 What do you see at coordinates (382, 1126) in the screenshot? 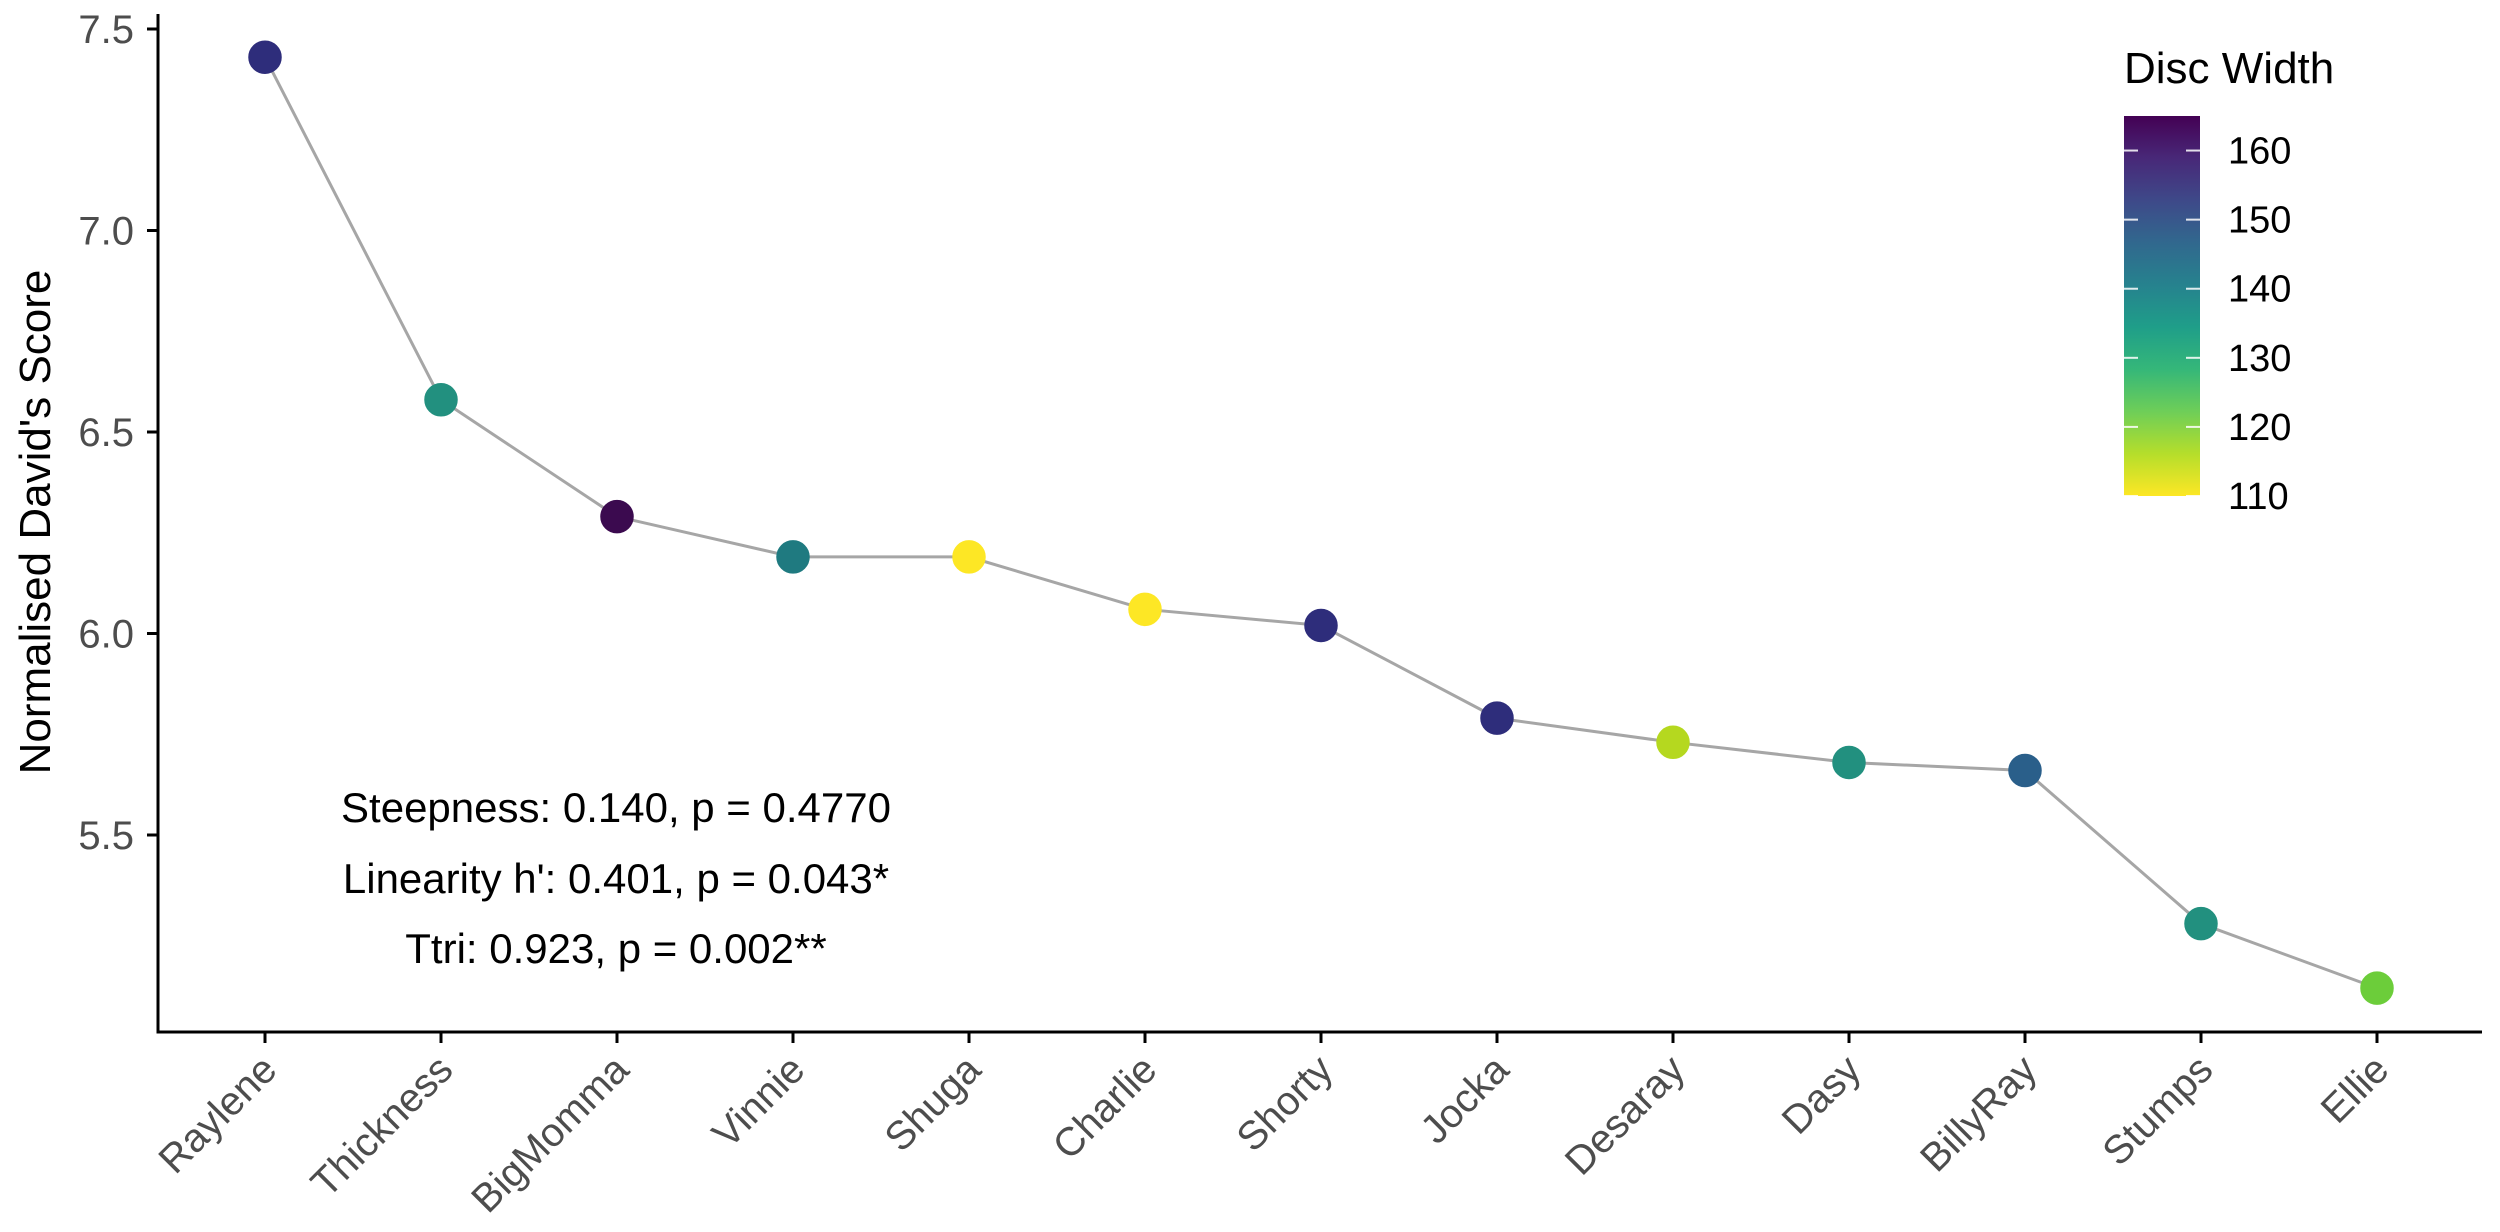
I see `x-tick-label-thickness: Thickness` at bounding box center [382, 1126].